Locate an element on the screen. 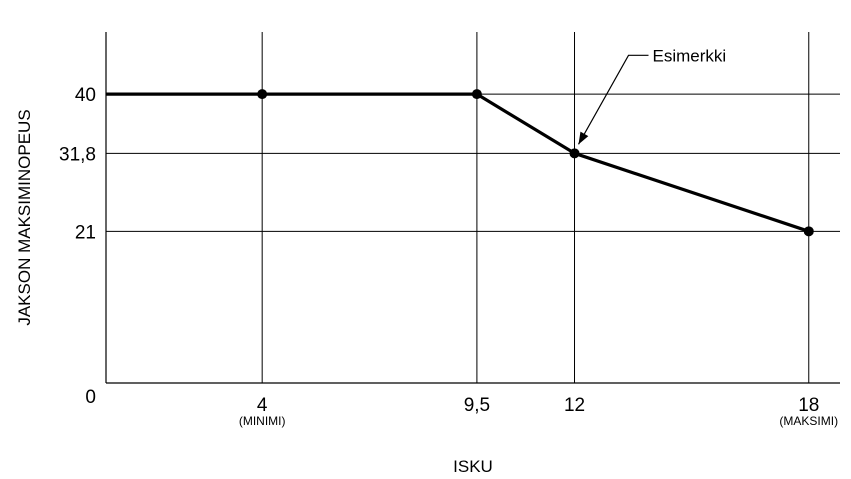 Image resolution: width=851 pixels, height=479 pixels. y-axis-title: JAKSON MAKSIMINOPEUS is located at coordinates (24, 217).